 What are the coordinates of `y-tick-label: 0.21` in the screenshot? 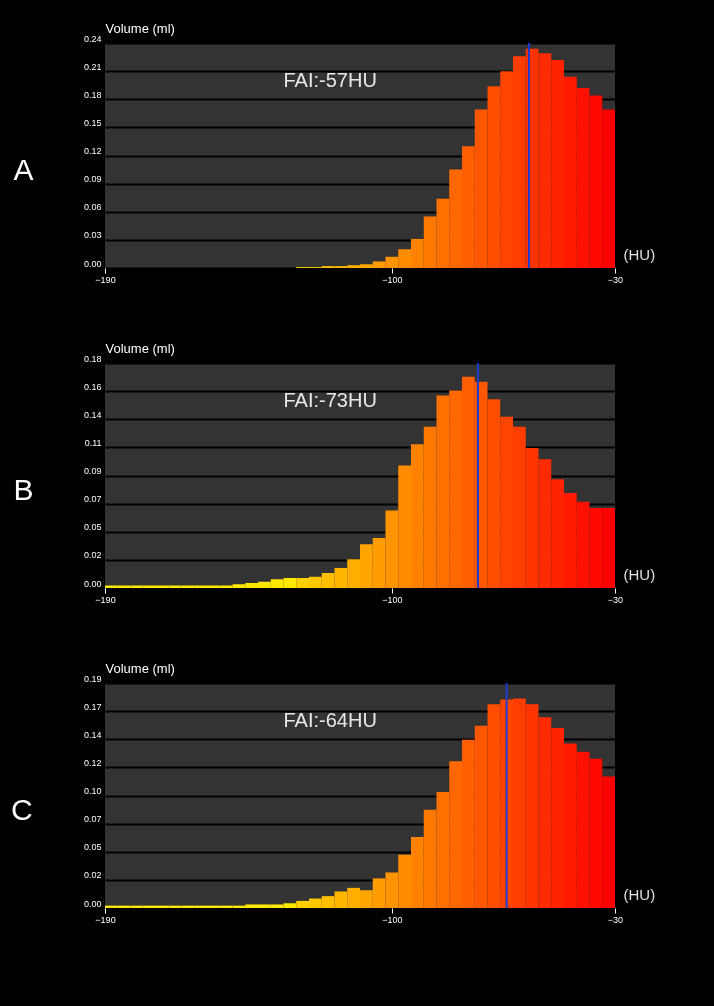 It's located at (92, 66).